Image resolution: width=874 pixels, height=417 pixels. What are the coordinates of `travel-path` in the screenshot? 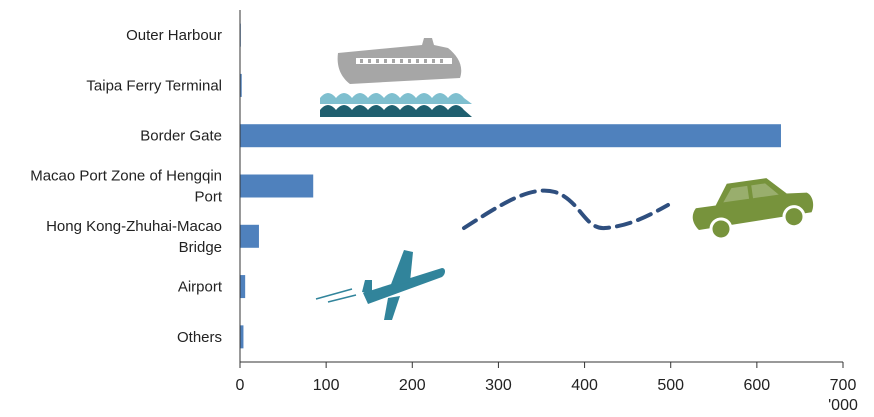 It's located at (566, 209).